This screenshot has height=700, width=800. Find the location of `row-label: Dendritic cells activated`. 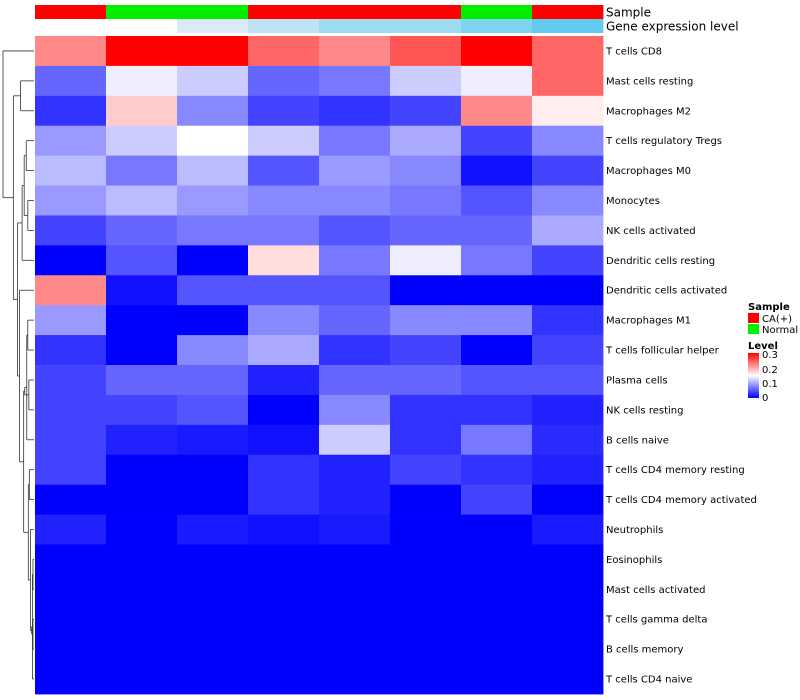

row-label: Dendritic cells activated is located at coordinates (666, 291).